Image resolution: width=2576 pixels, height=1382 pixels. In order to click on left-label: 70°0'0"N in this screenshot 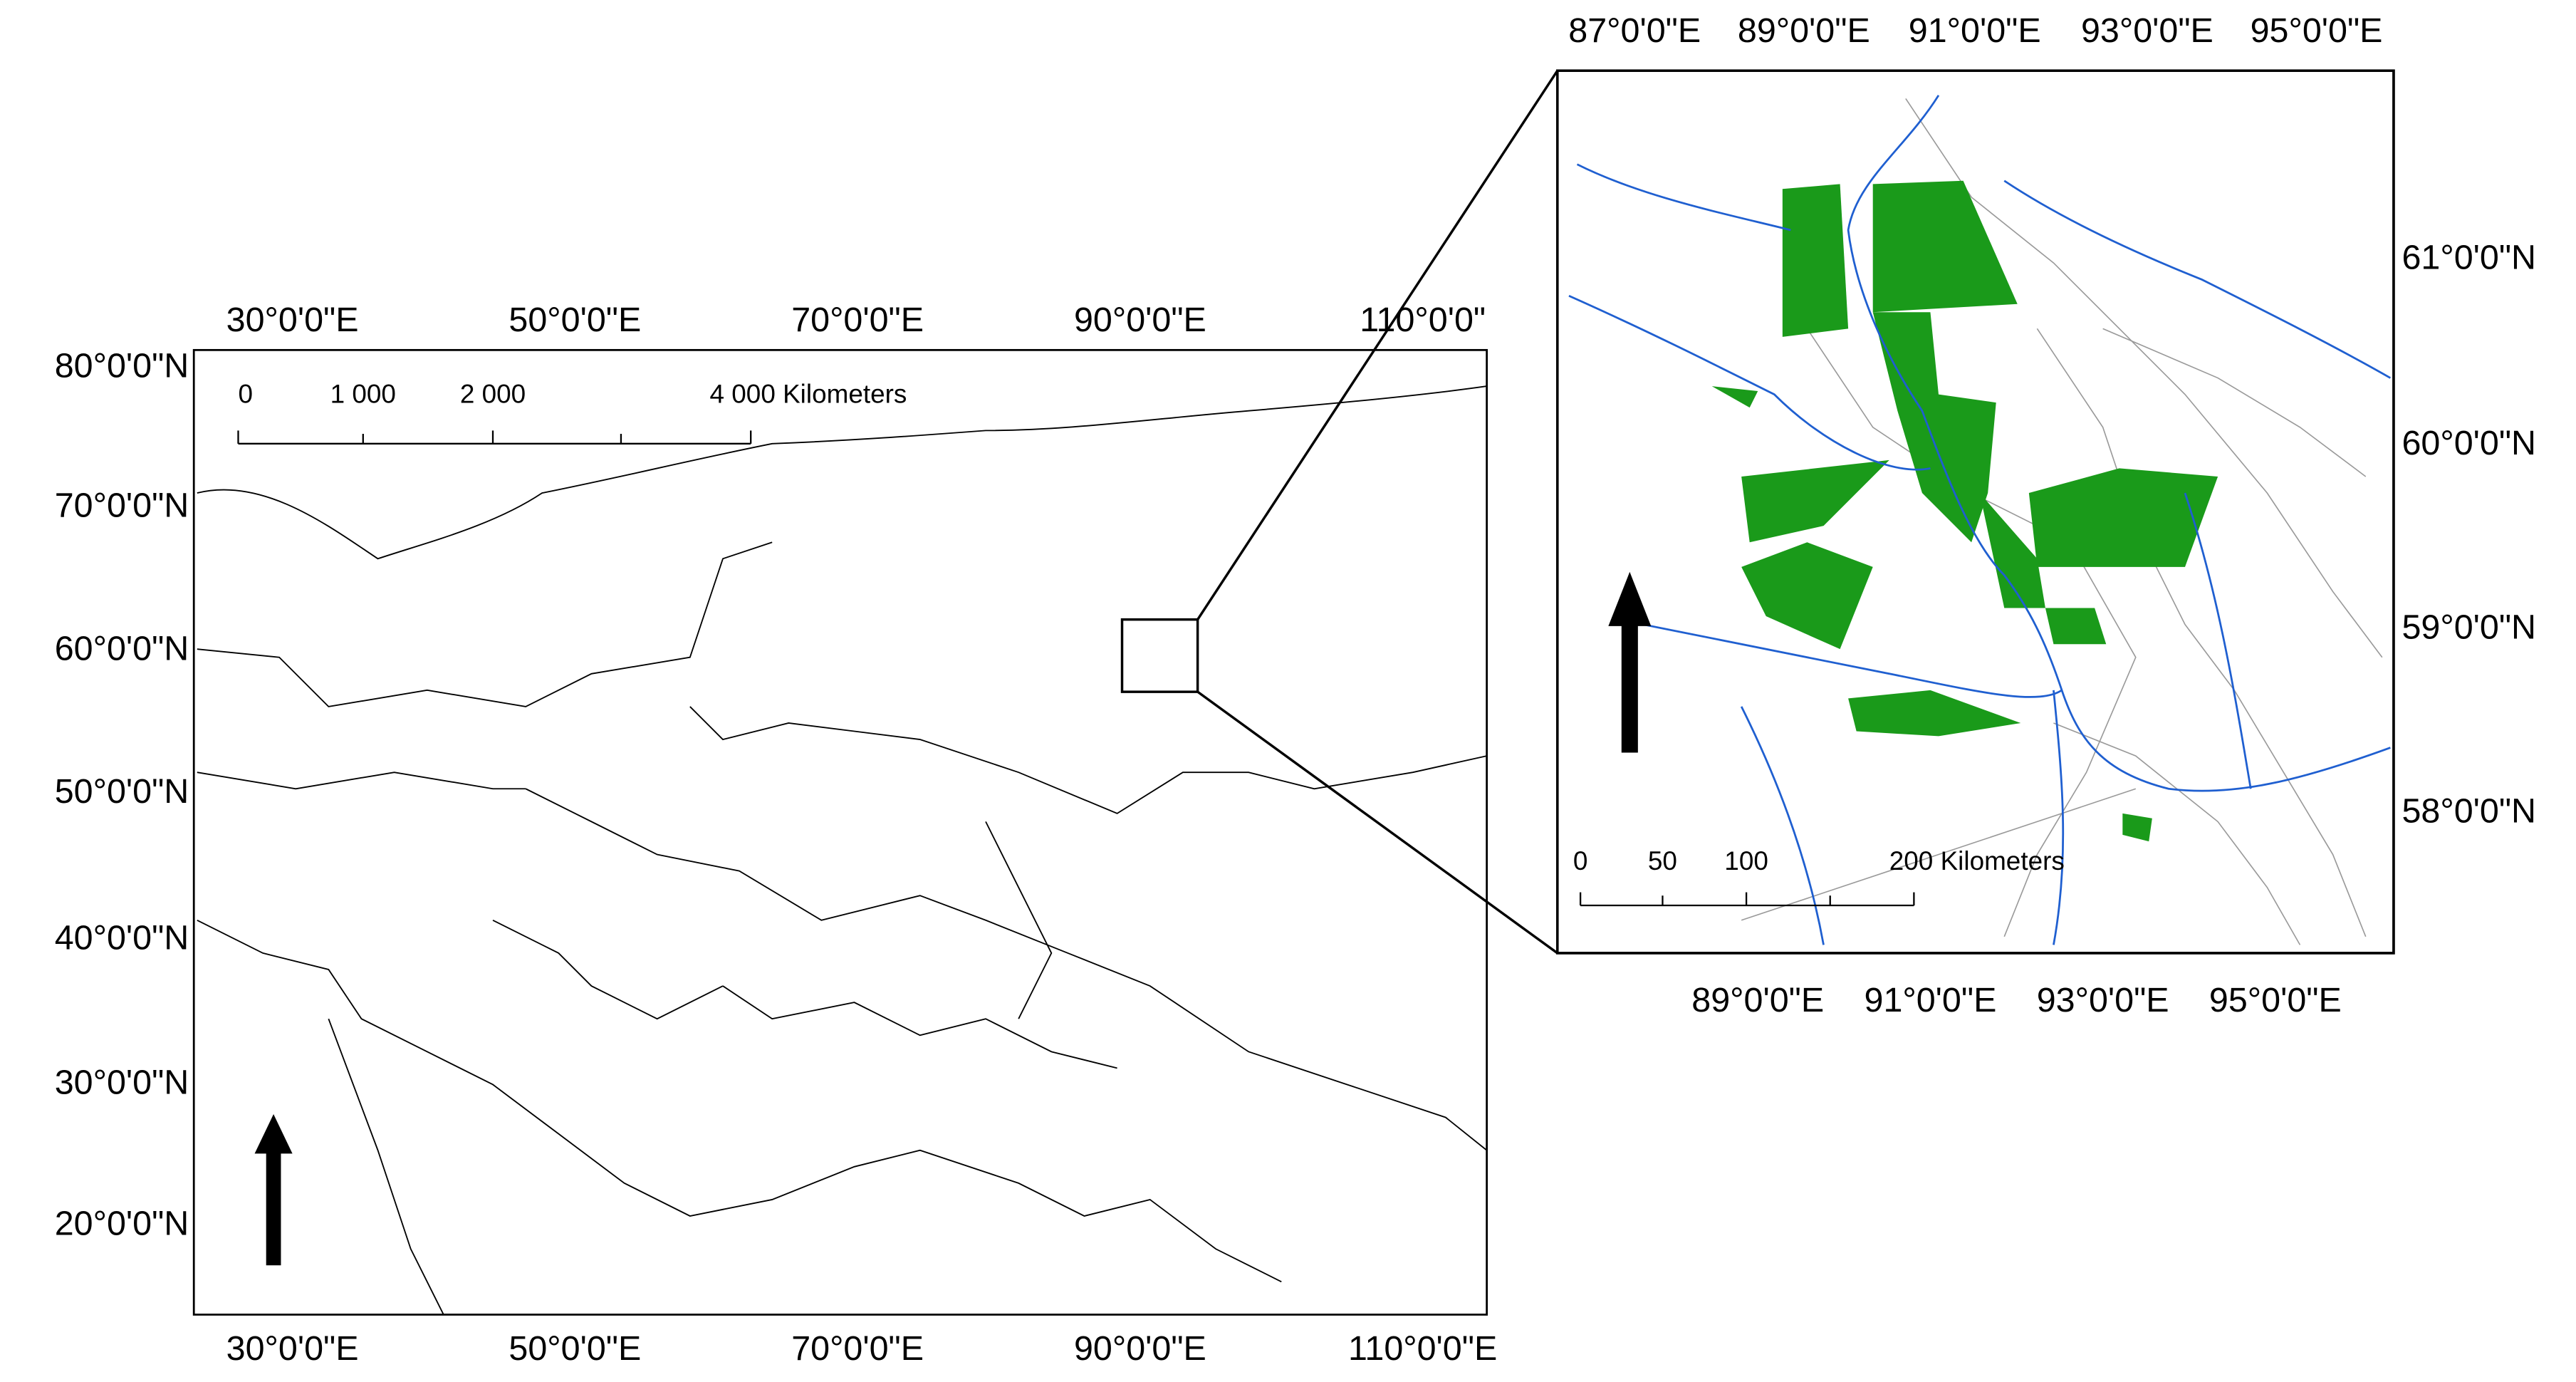, I will do `click(122, 506)`.